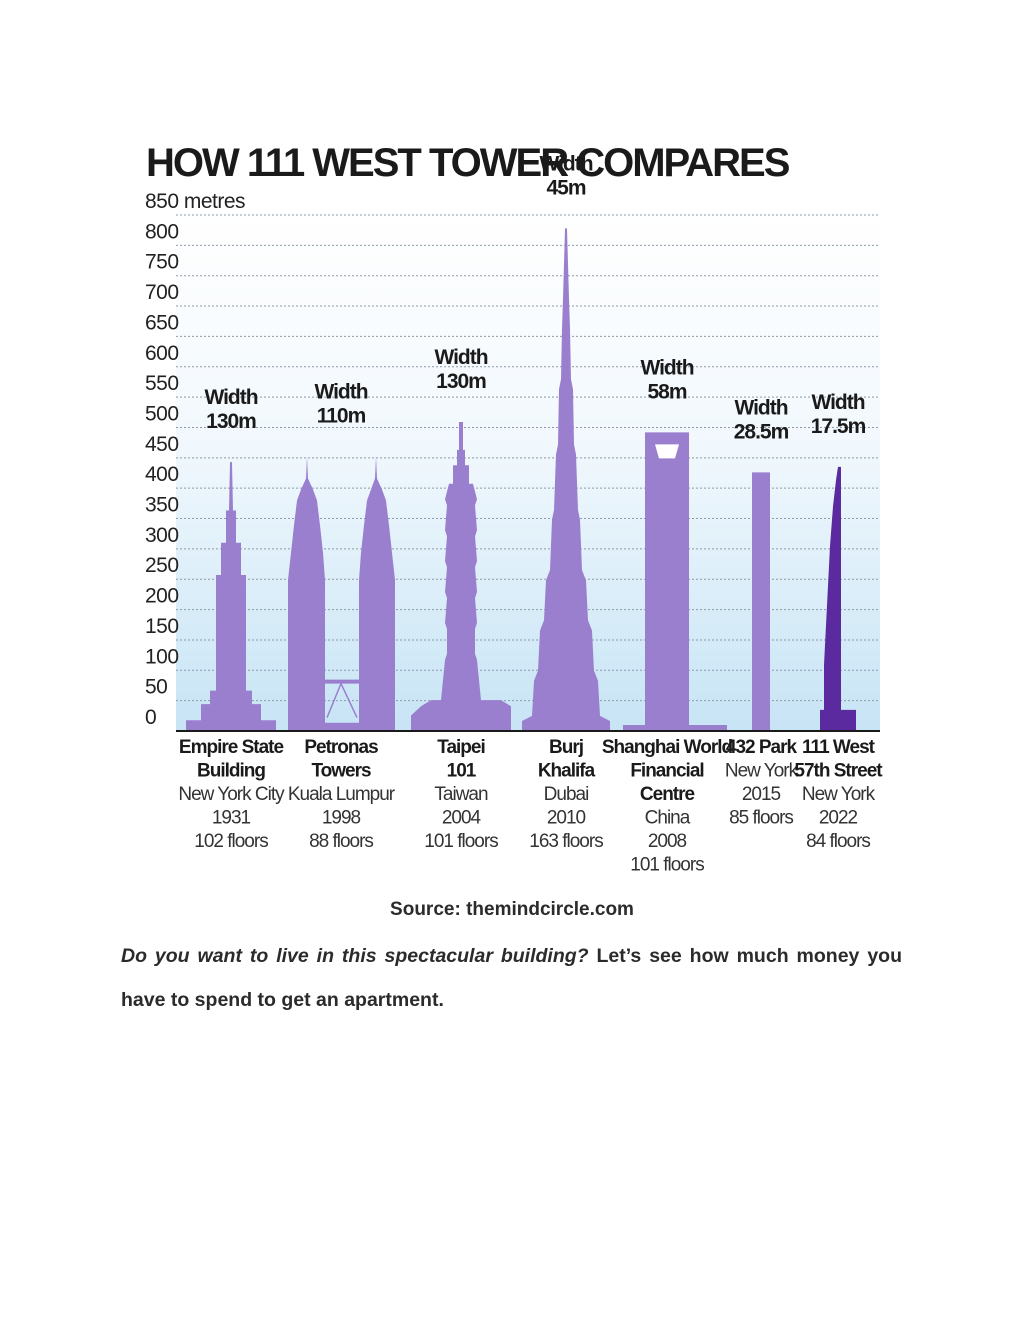 This screenshot has width=1024, height=1325. Describe the element at coordinates (231, 596) in the screenshot. I see `building-empire` at that location.